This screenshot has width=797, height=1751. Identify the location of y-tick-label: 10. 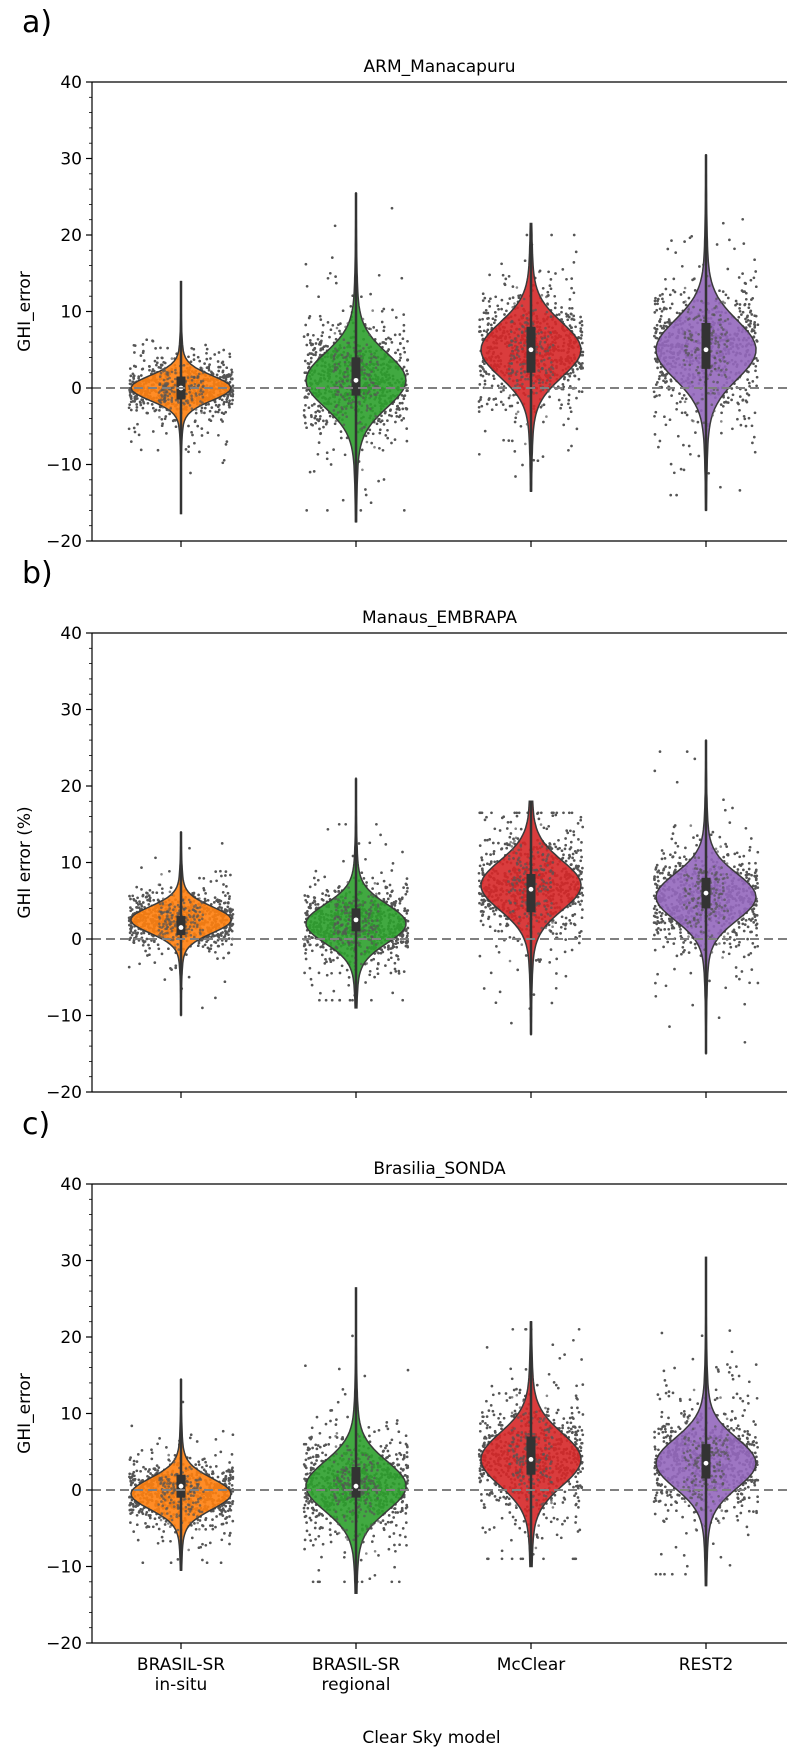
(71, 313).